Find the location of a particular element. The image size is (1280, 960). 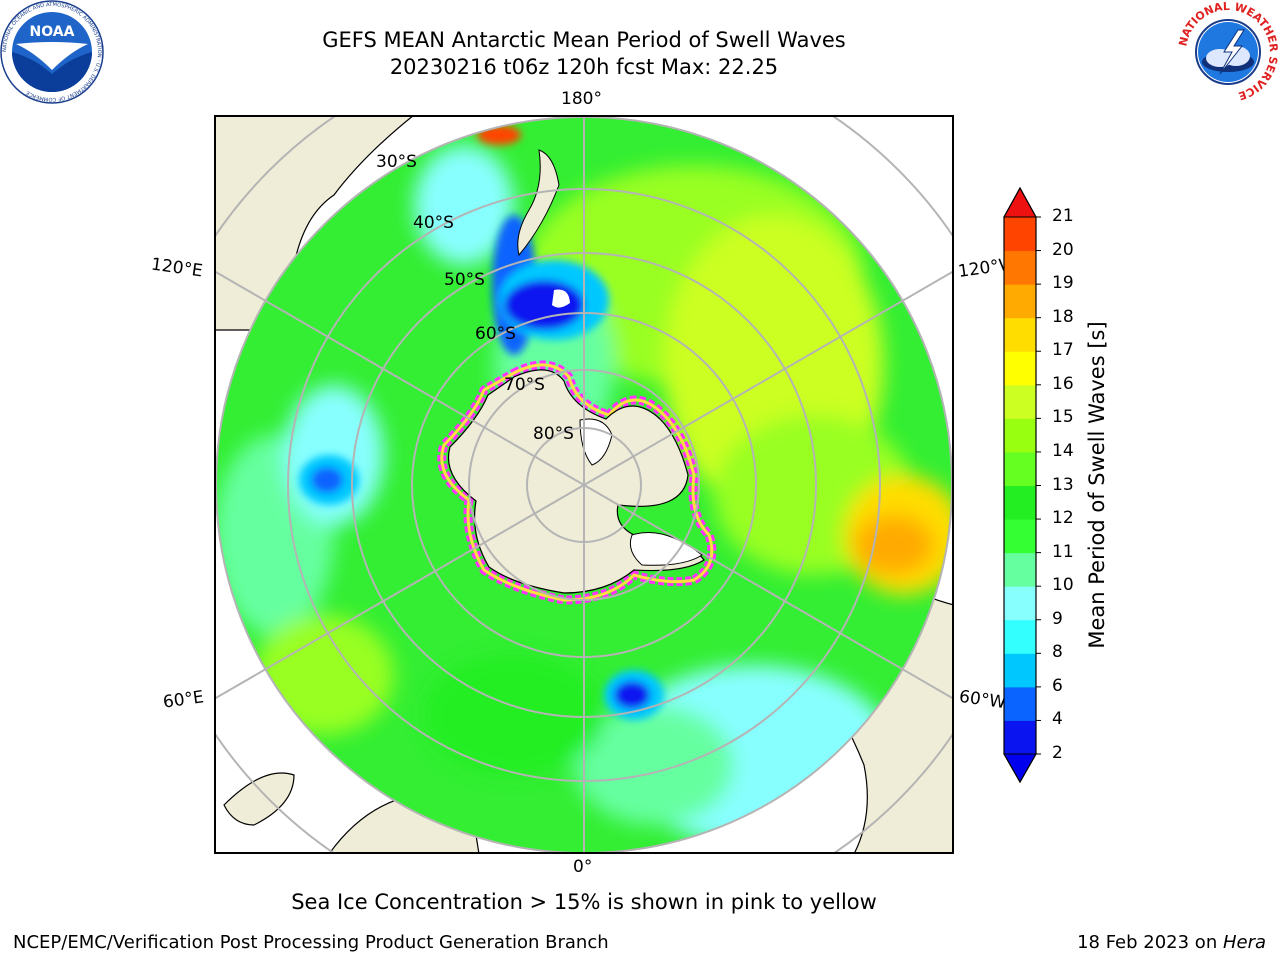

colorbar-tick-label: 15 is located at coordinates (1063, 417).